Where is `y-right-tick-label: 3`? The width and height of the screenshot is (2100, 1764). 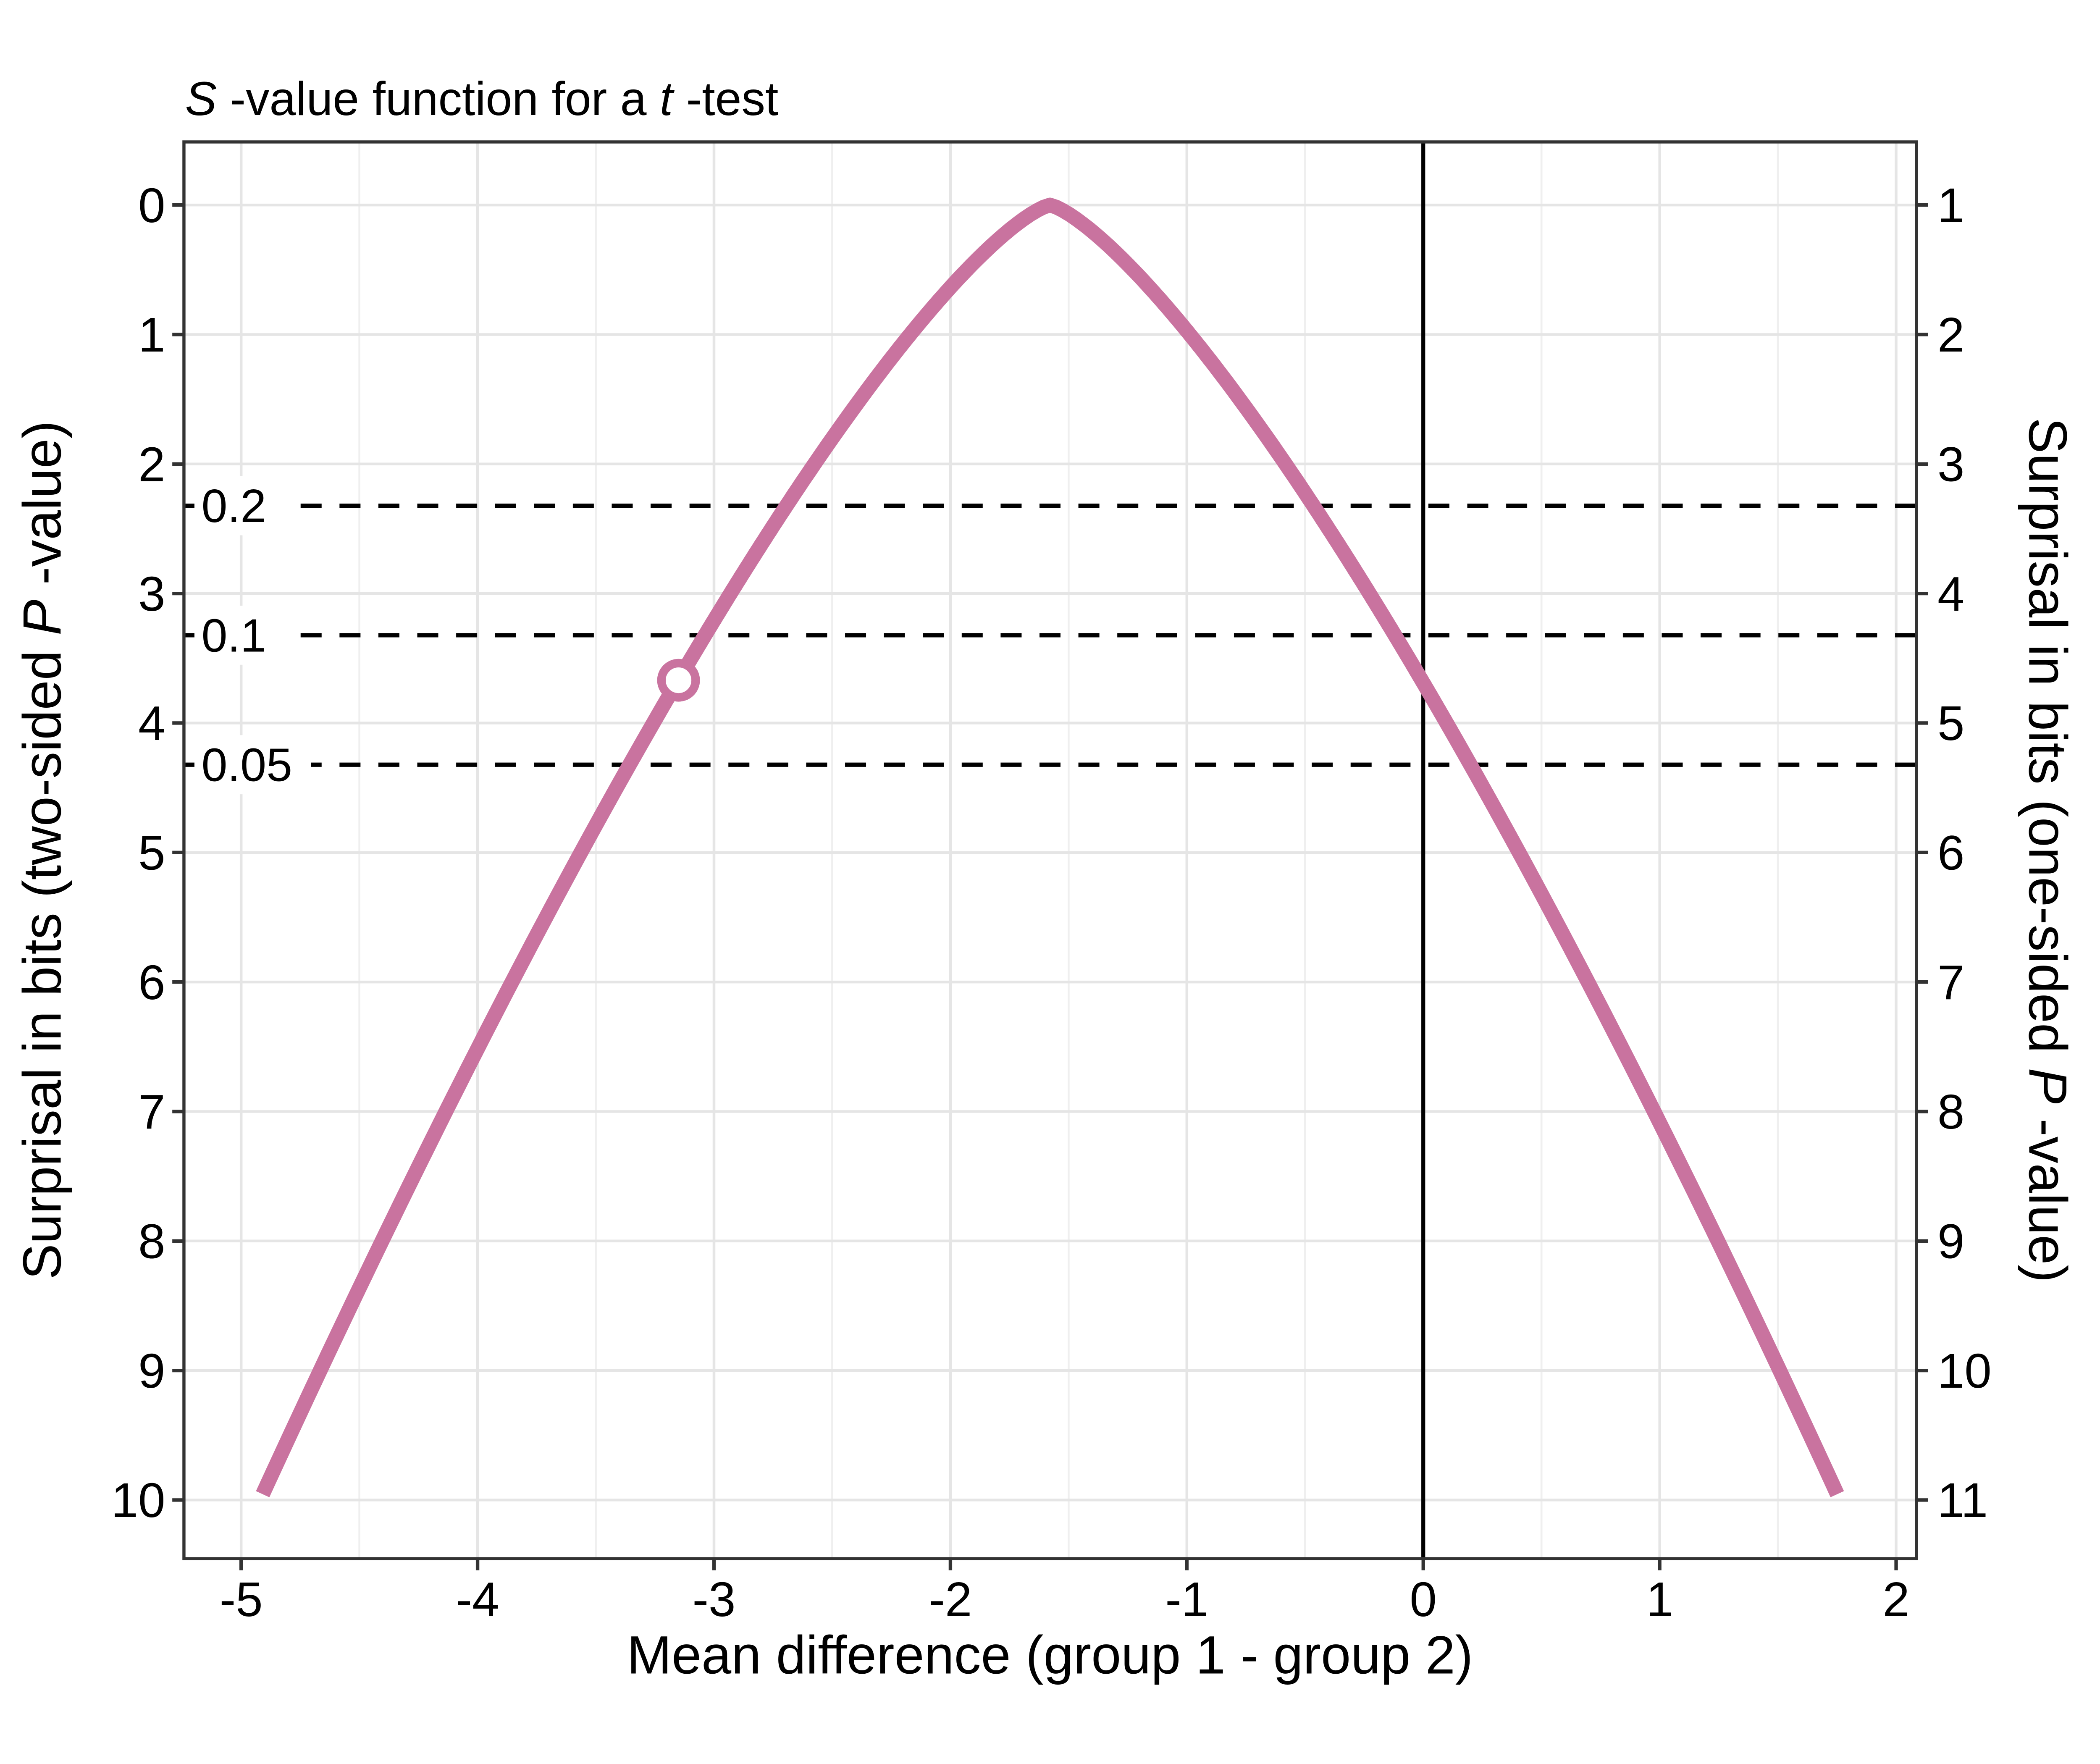
y-right-tick-label: 3 is located at coordinates (1950, 464).